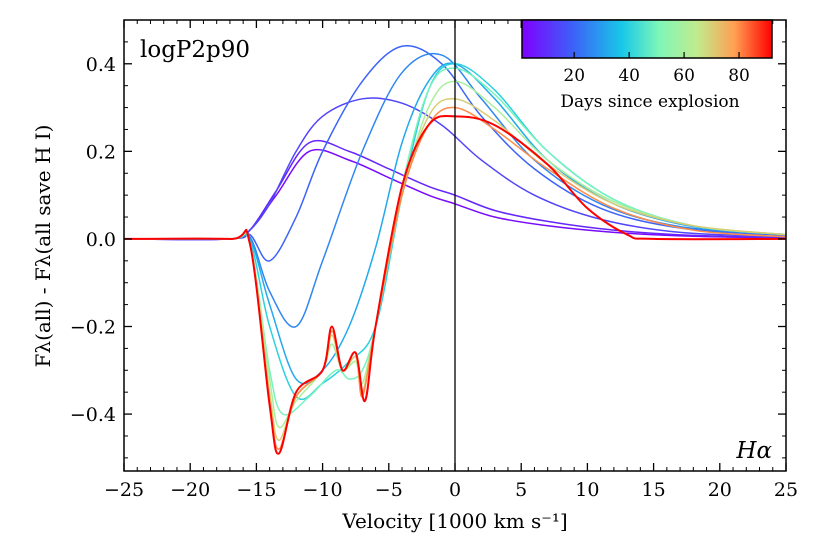 Image resolution: width=830 pixels, height=554 pixels. What do you see at coordinates (101, 65) in the screenshot?
I see `y-tick-label: 0.4` at bounding box center [101, 65].